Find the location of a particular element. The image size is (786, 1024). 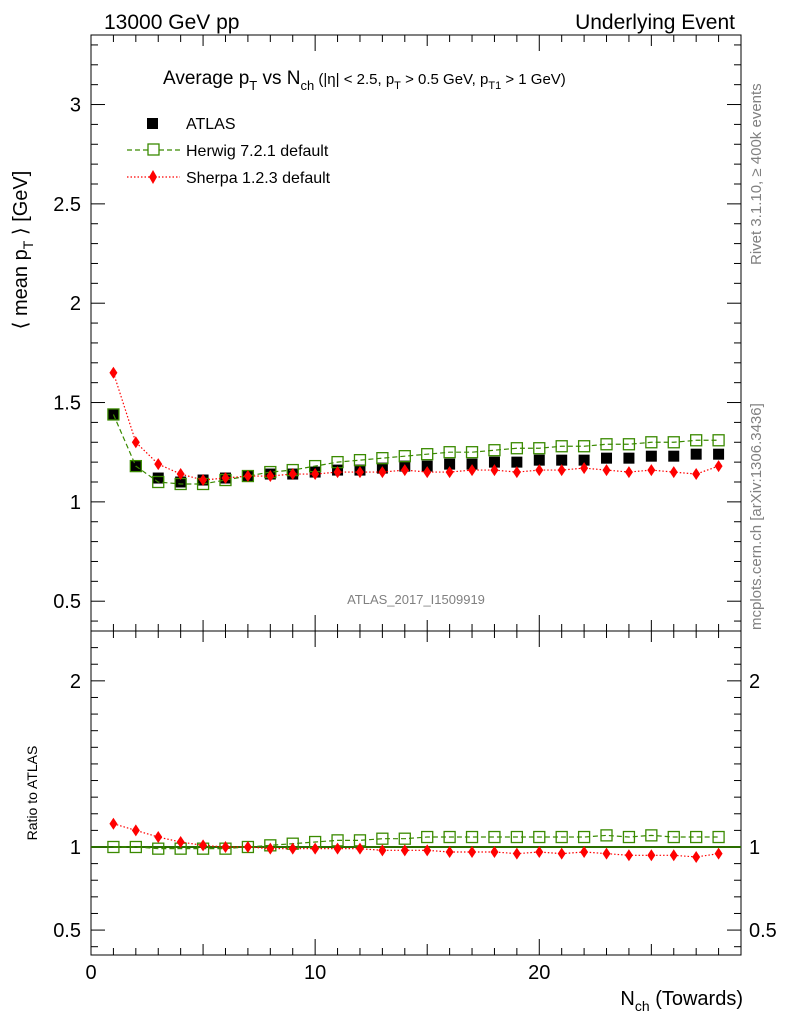

analysis-label: Underlying Event is located at coordinates (655, 22).